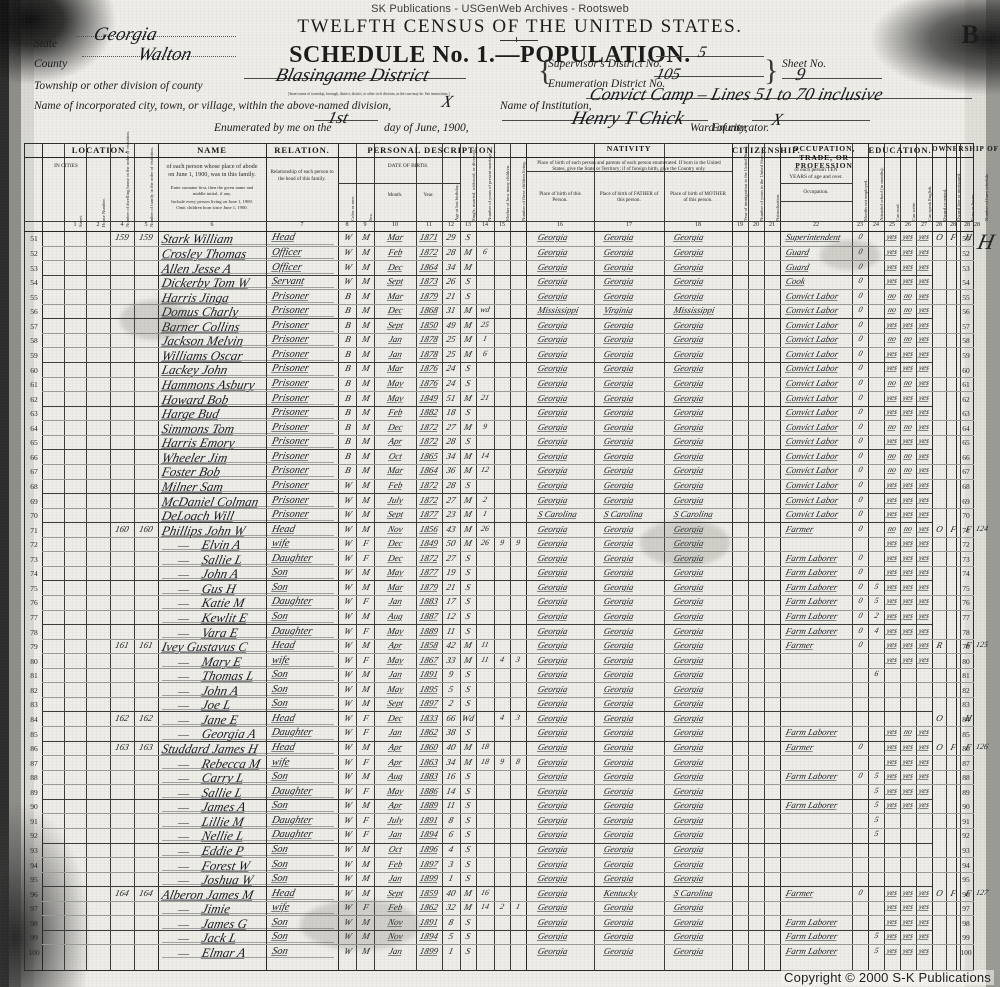 Image resolution: width=1000 pixels, height=987 pixels. I want to click on row-number: 64, so click(966, 428).